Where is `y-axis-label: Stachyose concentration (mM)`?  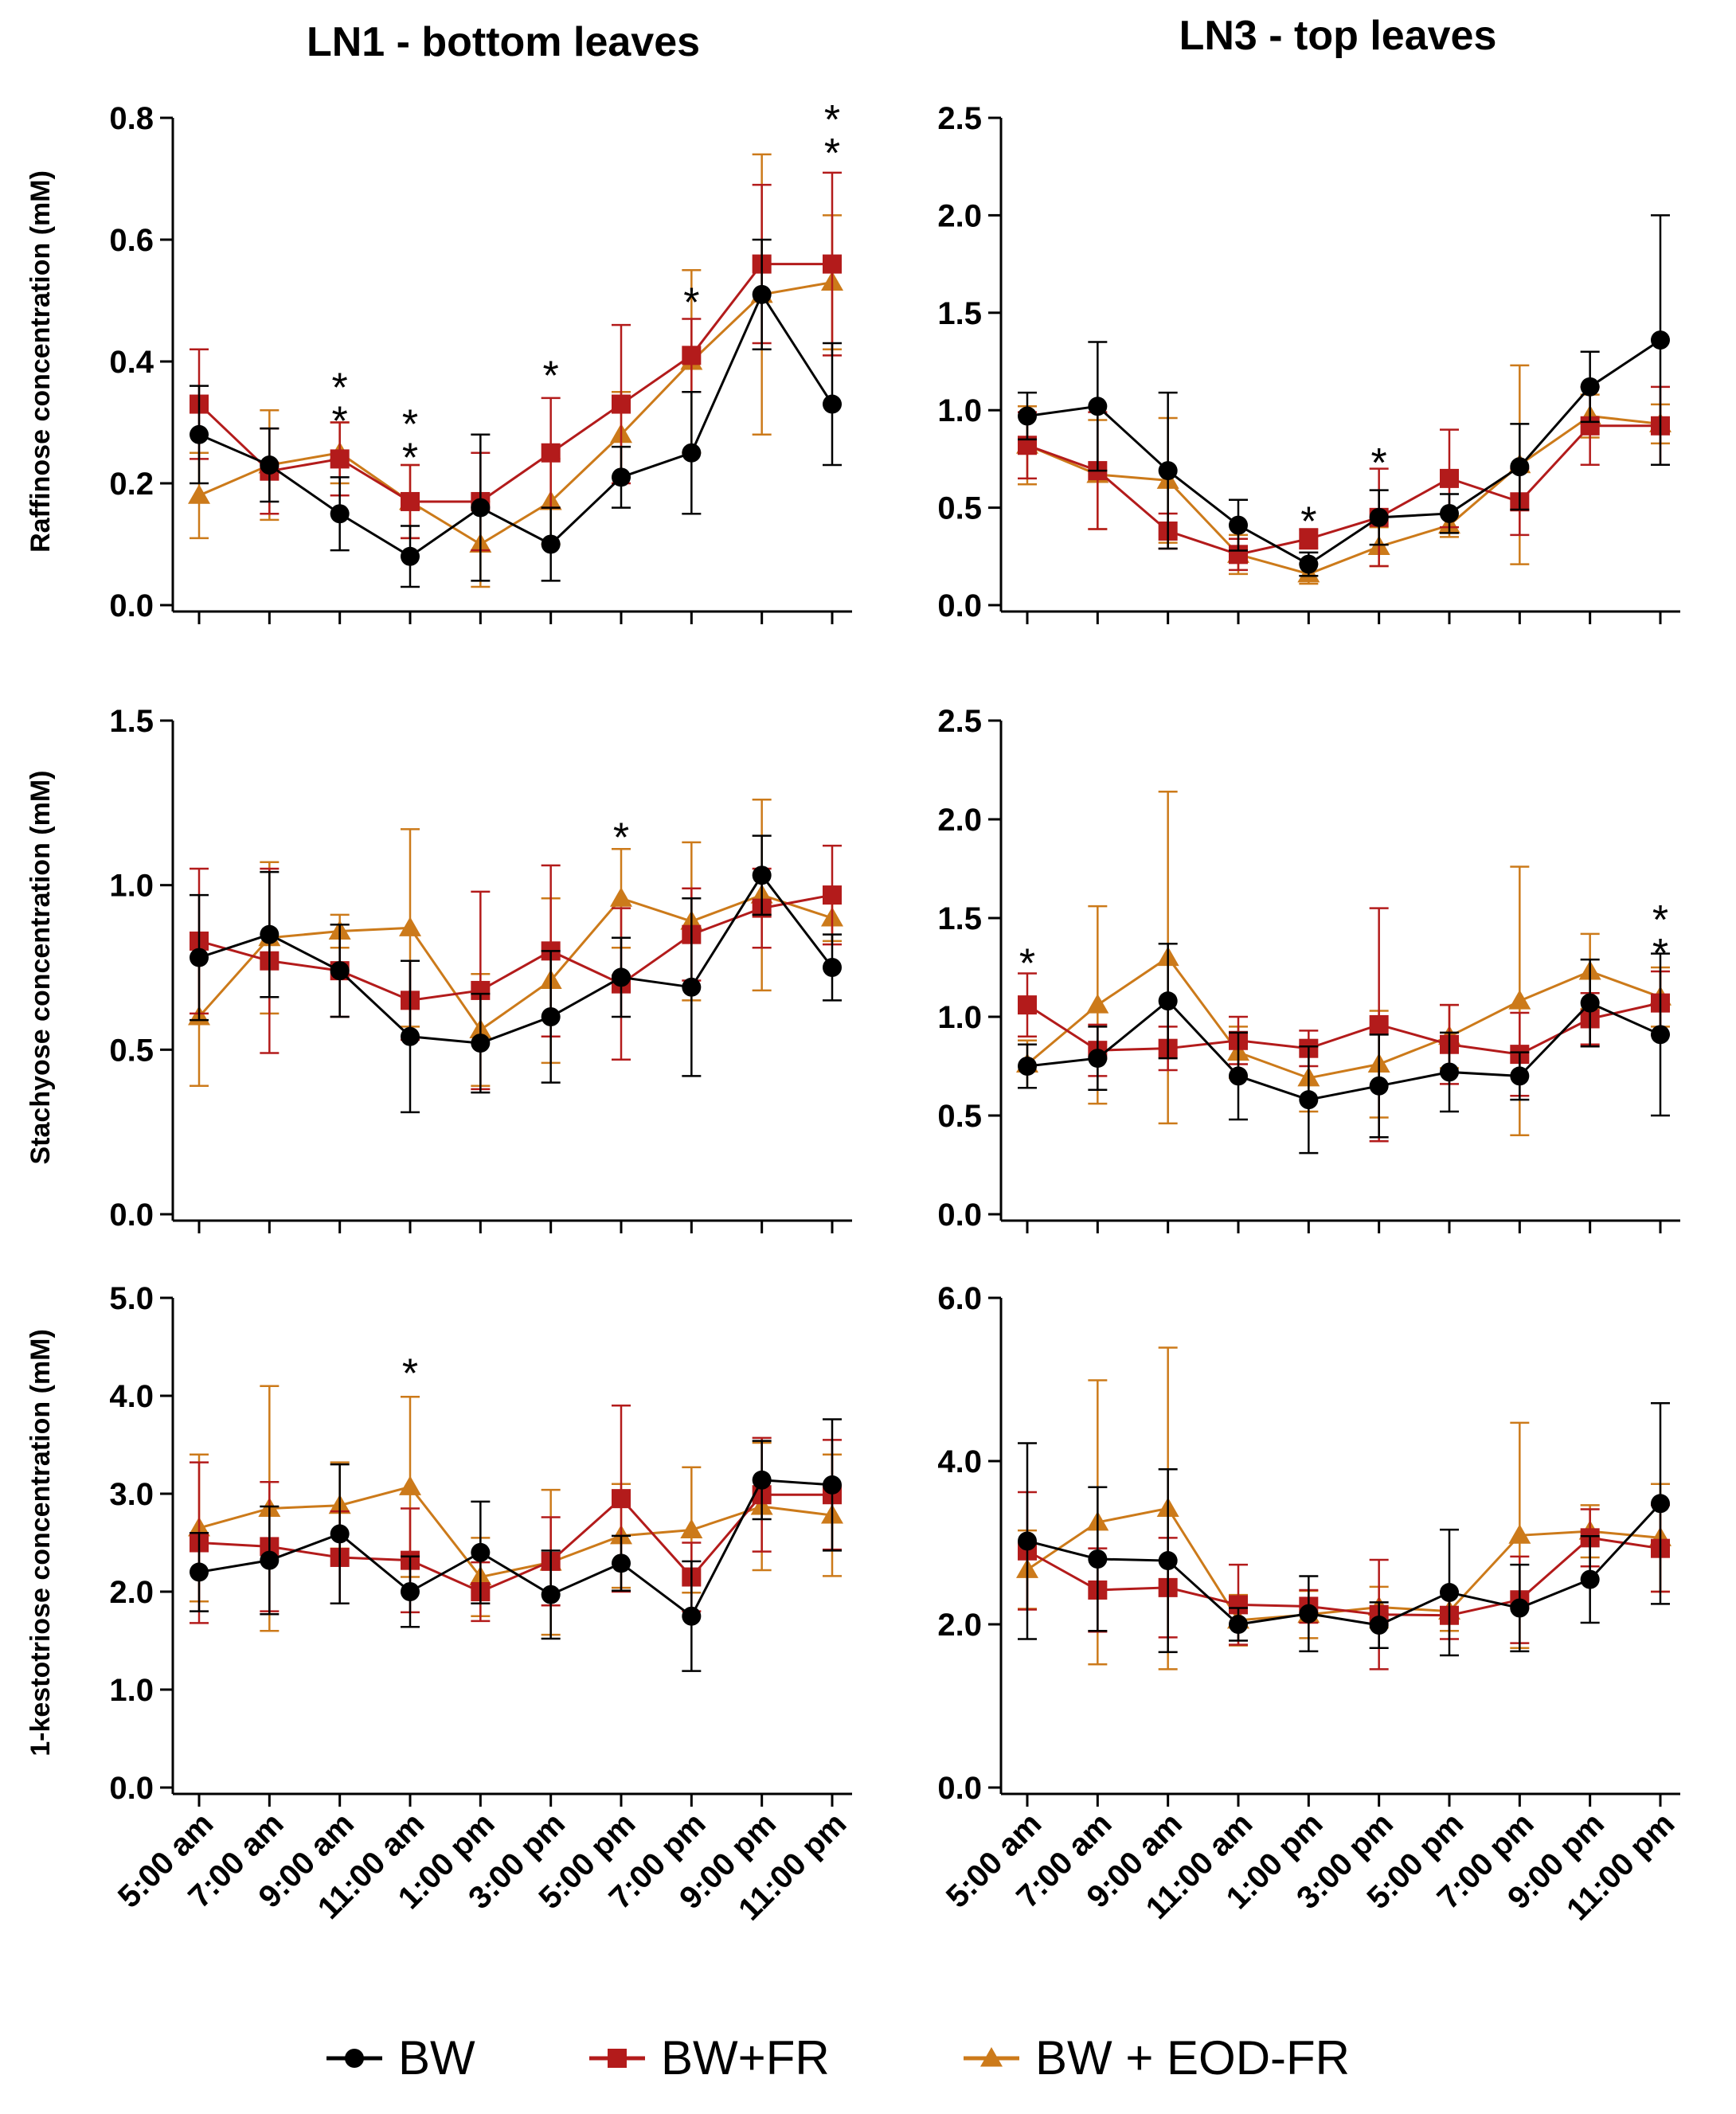 y-axis-label: Stachyose concentration (mM) is located at coordinates (41, 968).